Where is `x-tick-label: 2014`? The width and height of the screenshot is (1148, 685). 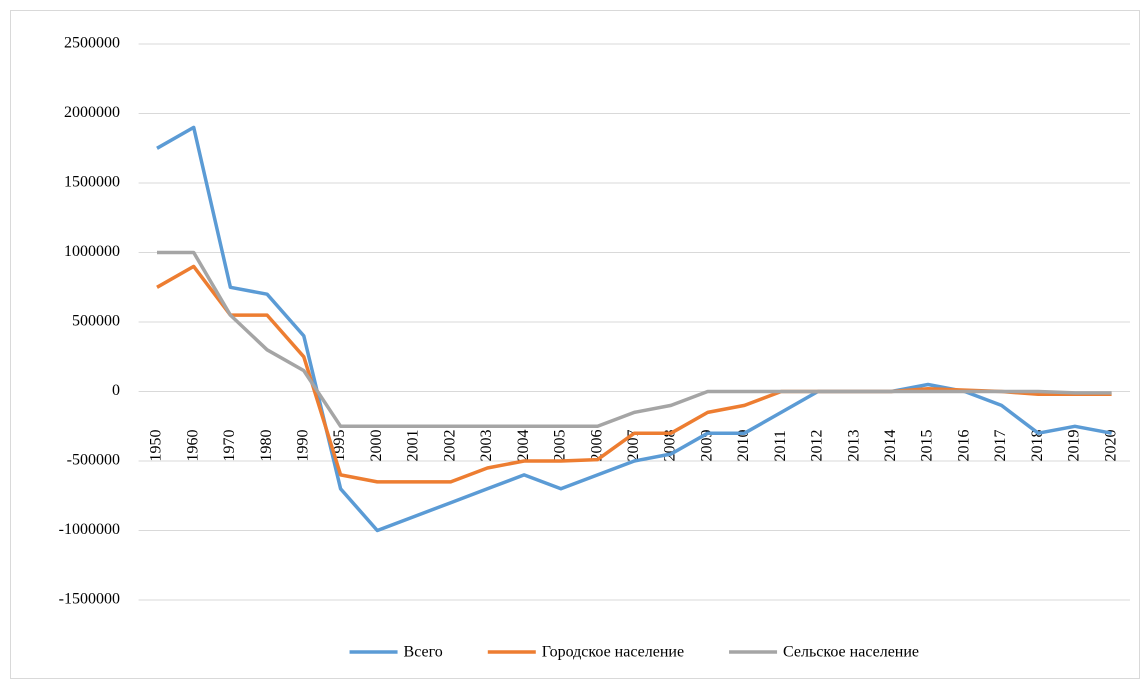
x-tick-label: 2014 is located at coordinates (890, 446).